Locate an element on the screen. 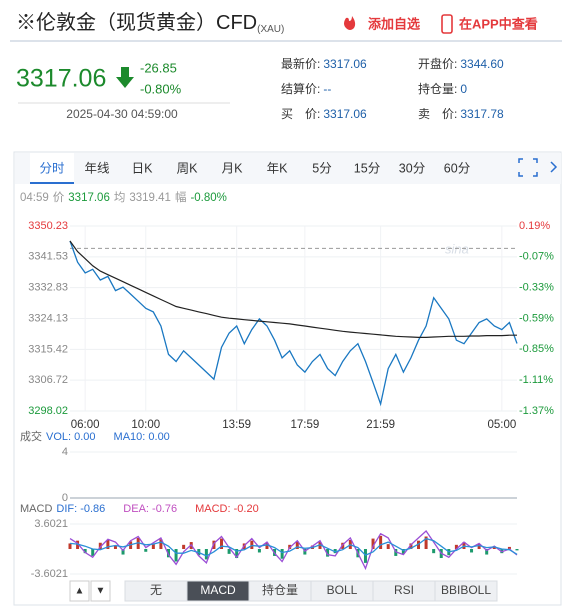 Image resolution: width=562 pixels, height=606 pixels. indicator-label: 无 is located at coordinates (156, 590).